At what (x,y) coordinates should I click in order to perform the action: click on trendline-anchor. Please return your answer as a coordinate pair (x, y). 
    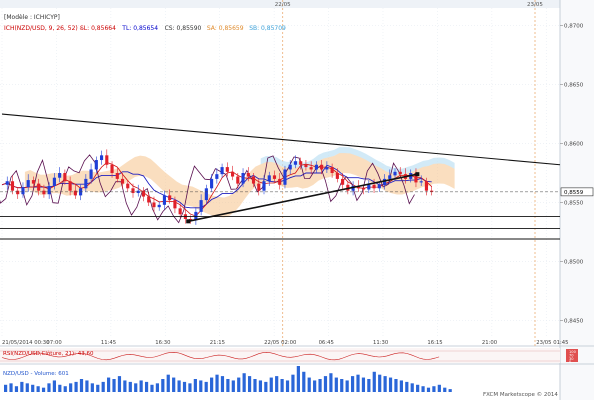
    Looking at the image, I should click on (417, 174).